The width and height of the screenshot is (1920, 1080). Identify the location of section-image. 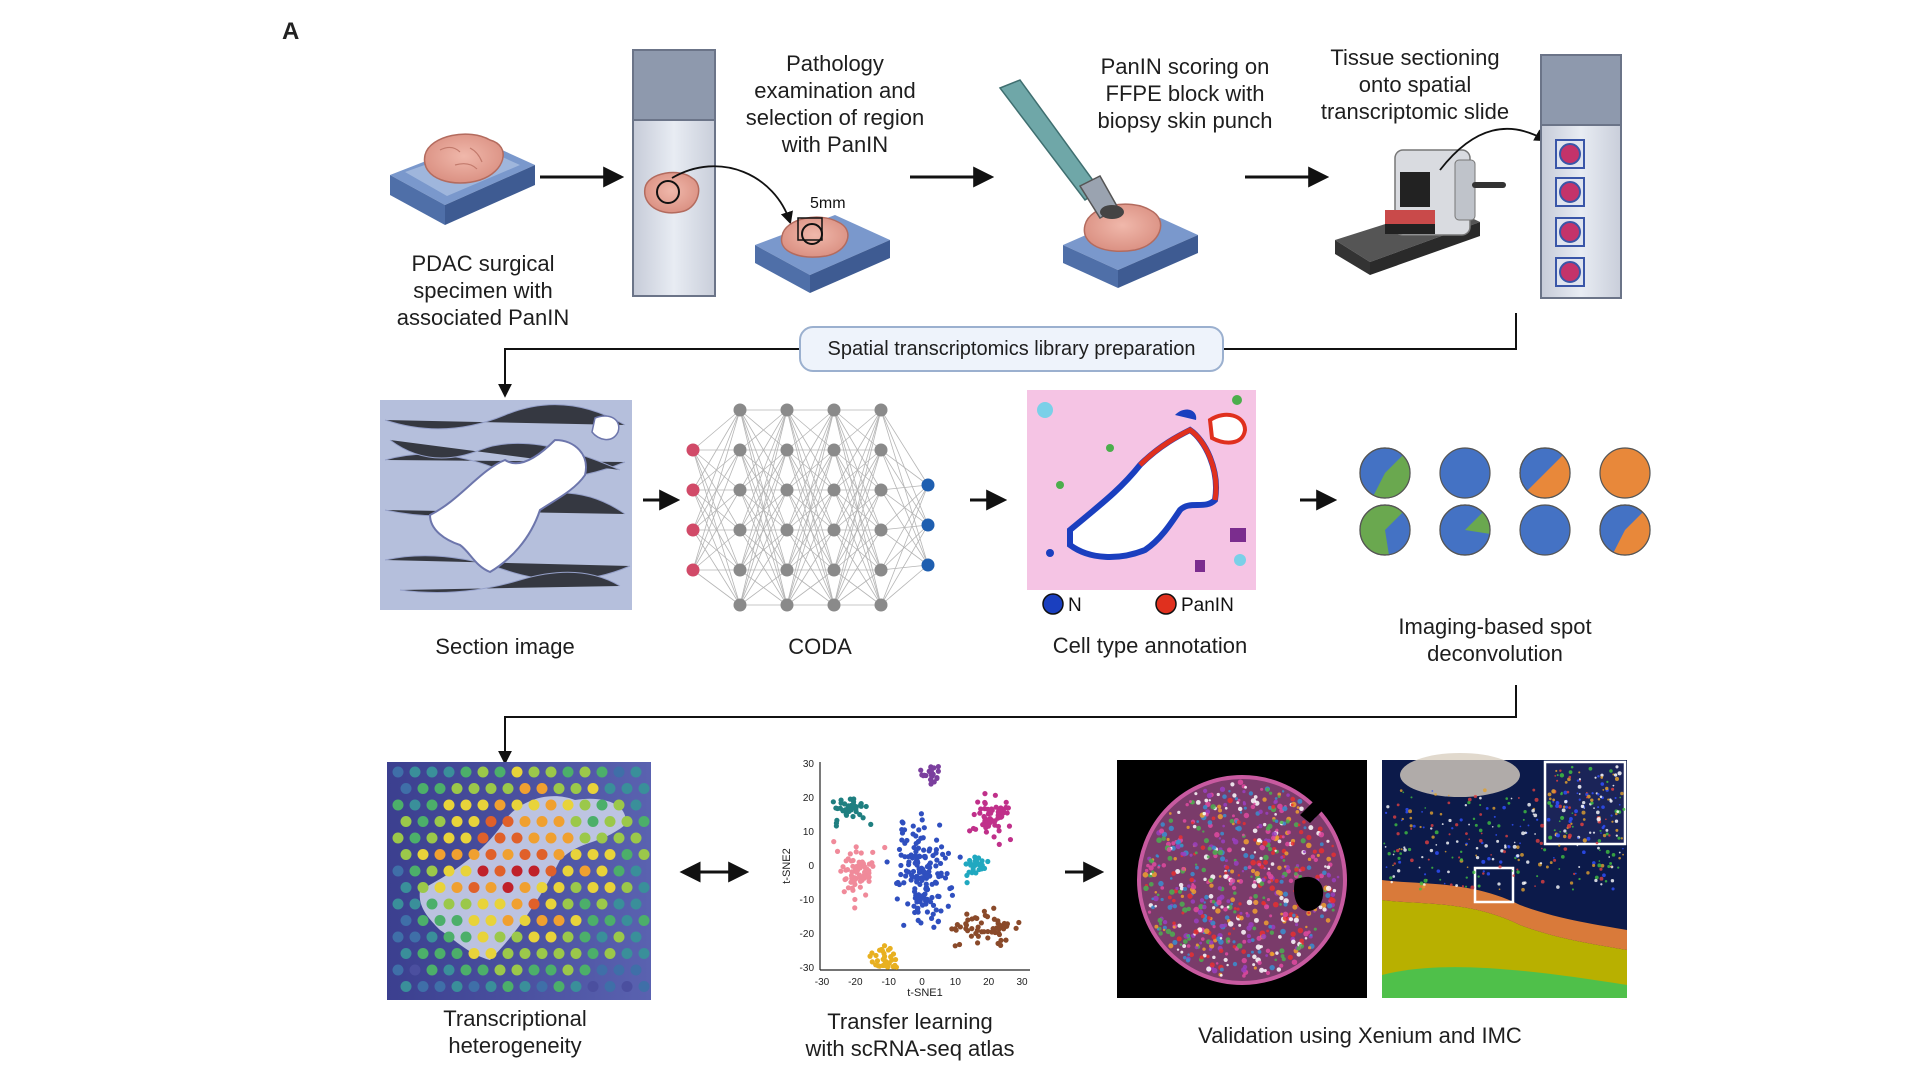
(506, 505).